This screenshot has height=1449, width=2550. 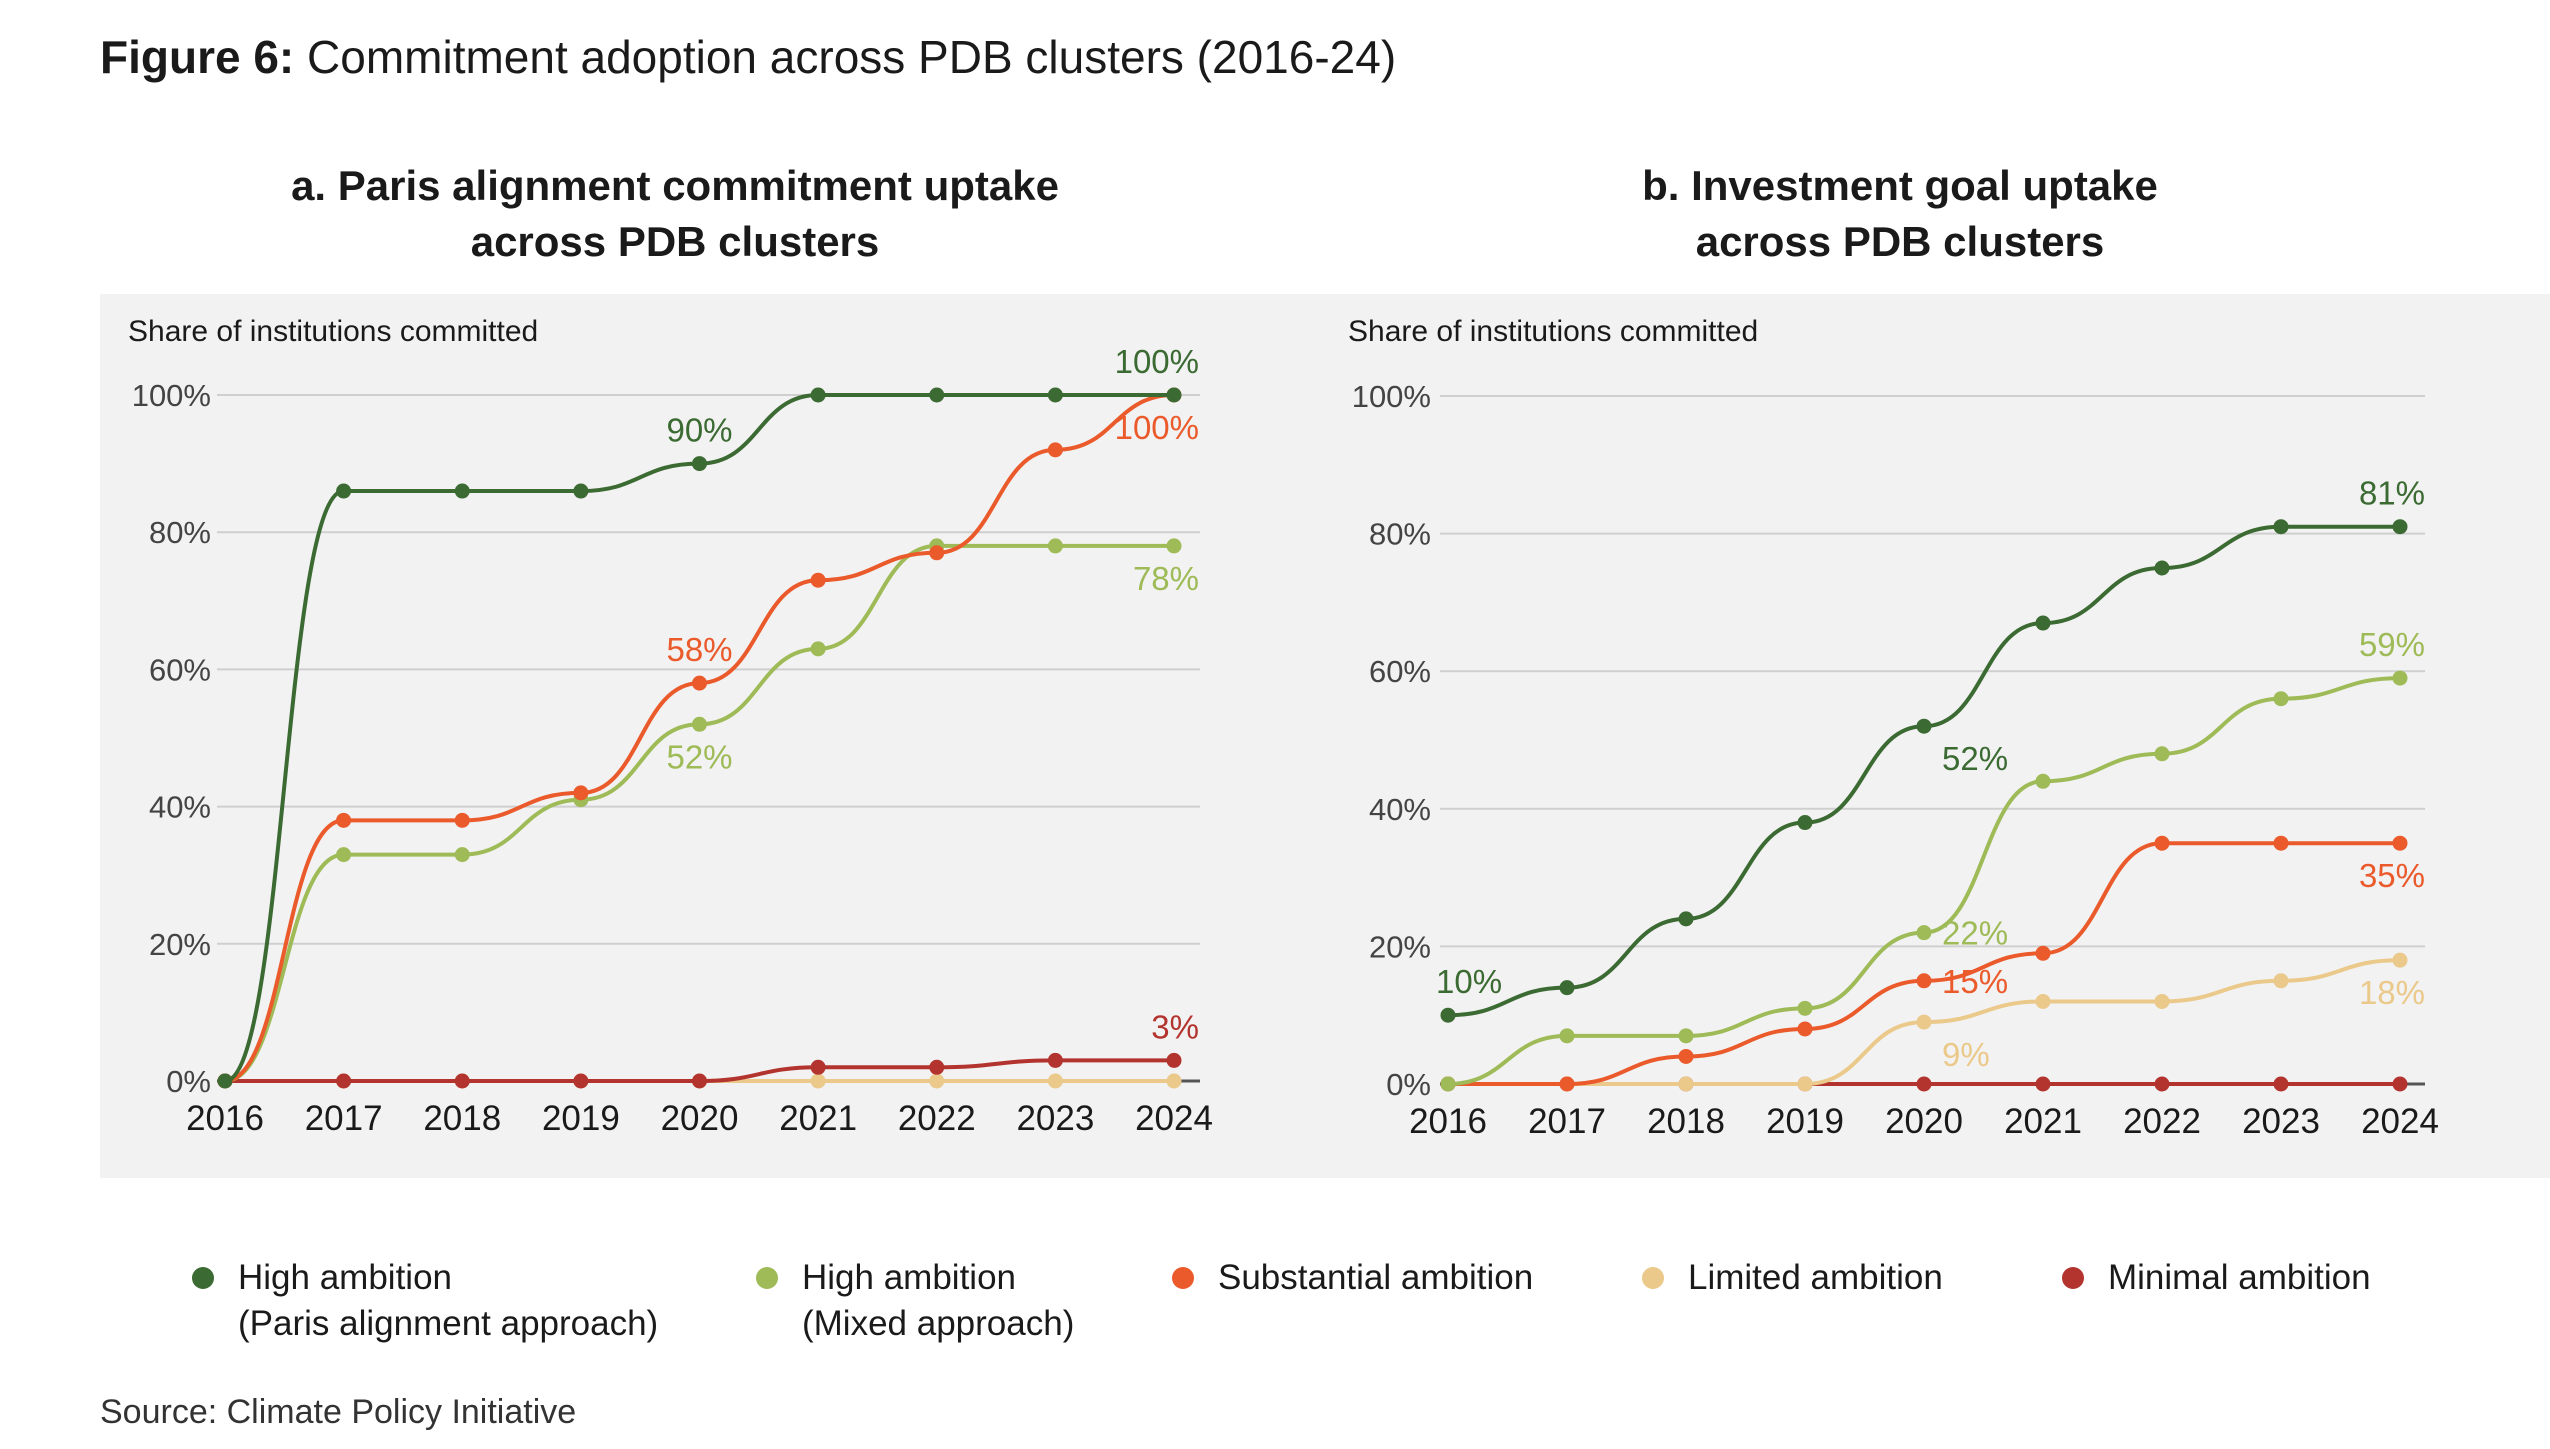 What do you see at coordinates (1805, 1029) in the screenshot?
I see `chart-b-point-substantial-2019` at bounding box center [1805, 1029].